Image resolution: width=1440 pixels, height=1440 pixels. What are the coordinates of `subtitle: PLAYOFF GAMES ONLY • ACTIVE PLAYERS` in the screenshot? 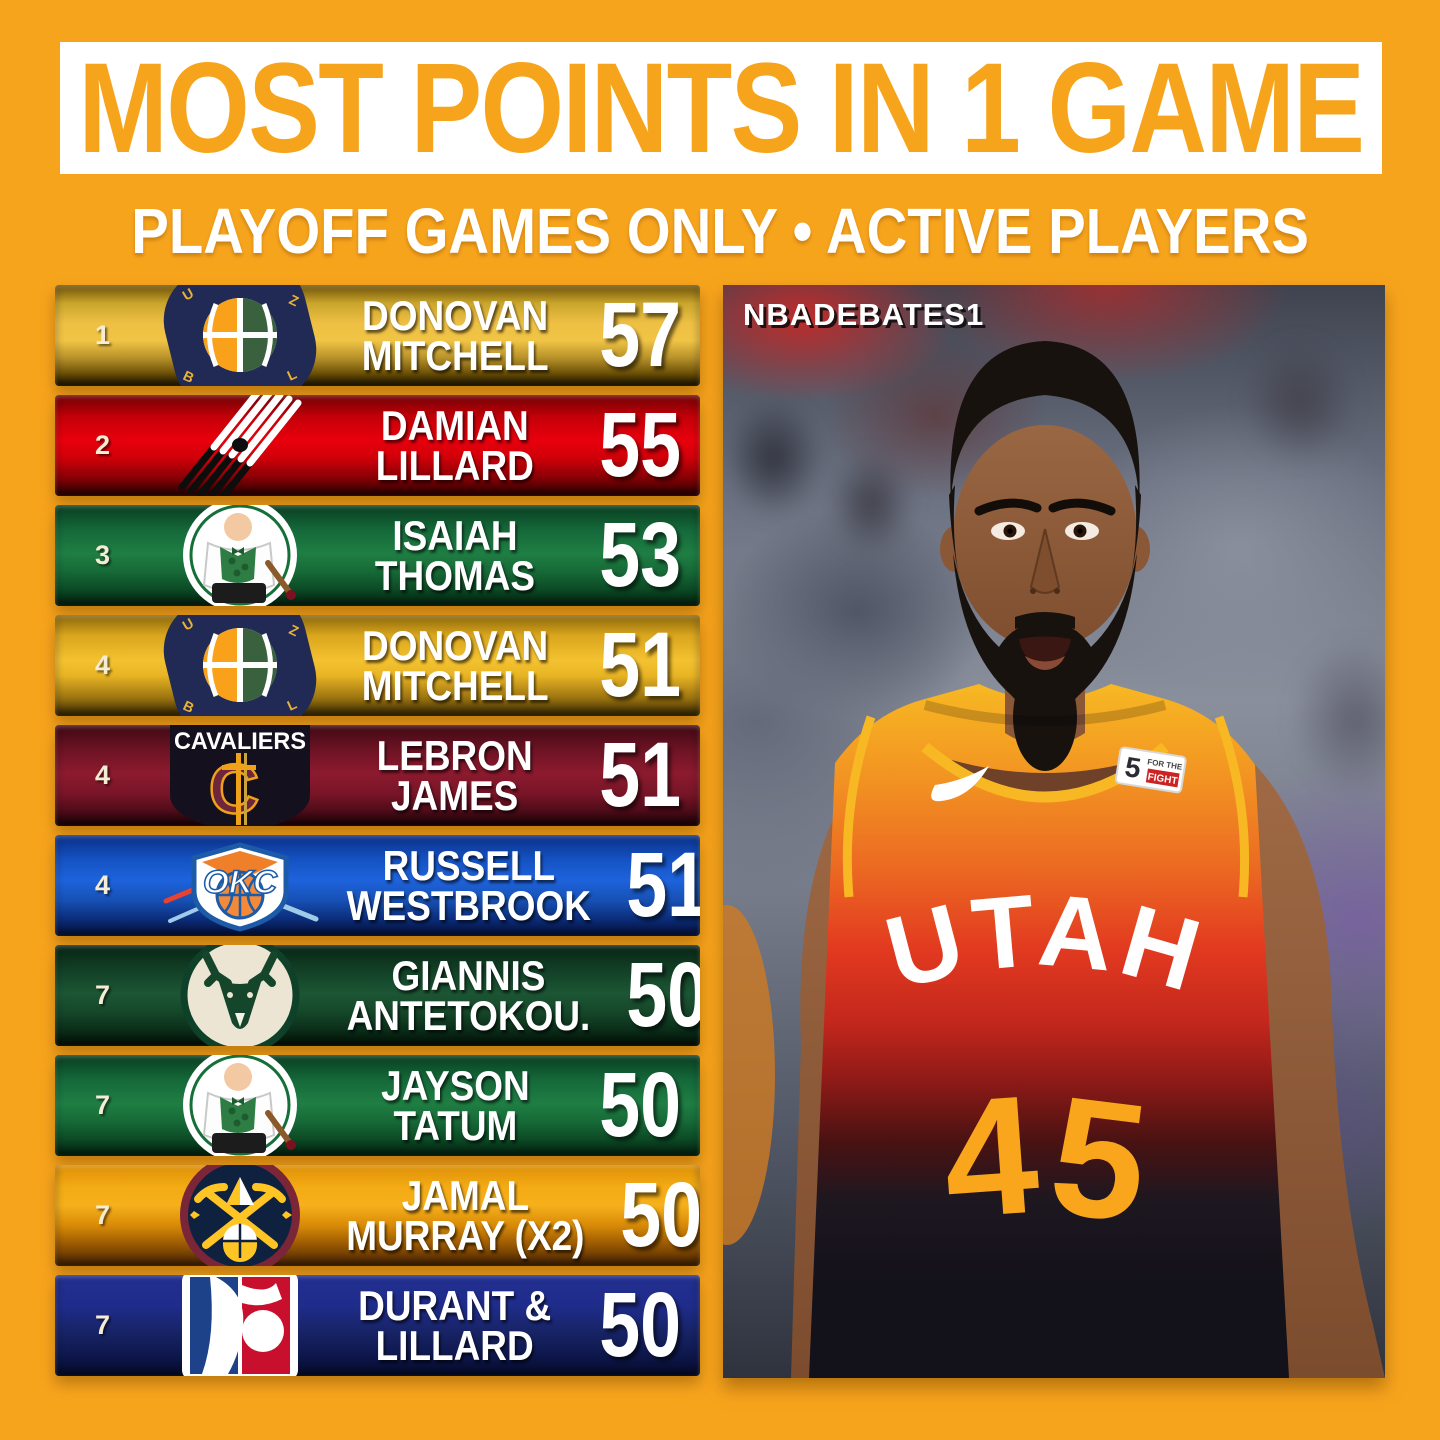 It's located at (720, 231).